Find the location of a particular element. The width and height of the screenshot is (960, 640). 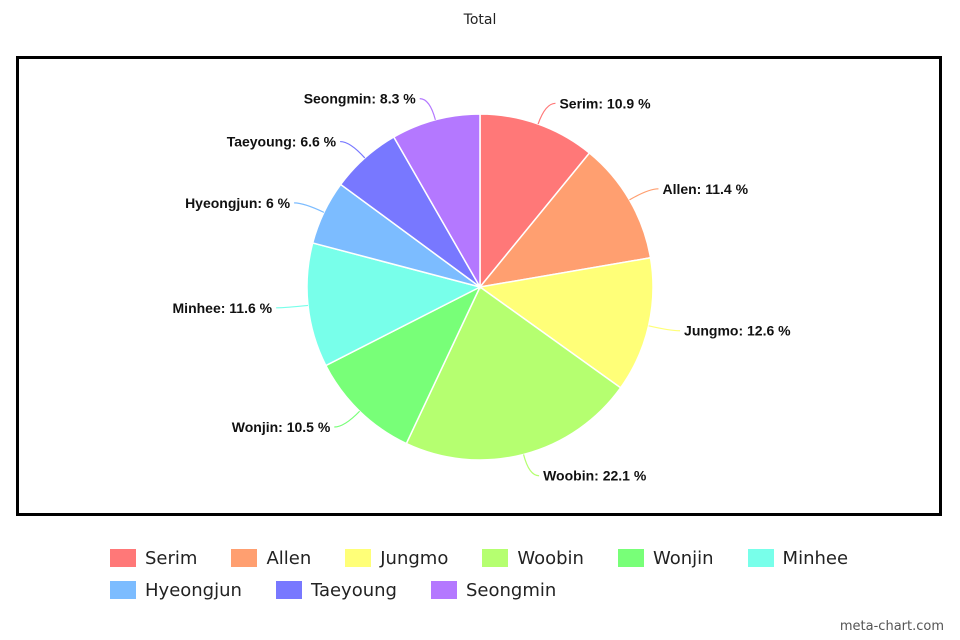

leader-line-allen is located at coordinates (644, 194).